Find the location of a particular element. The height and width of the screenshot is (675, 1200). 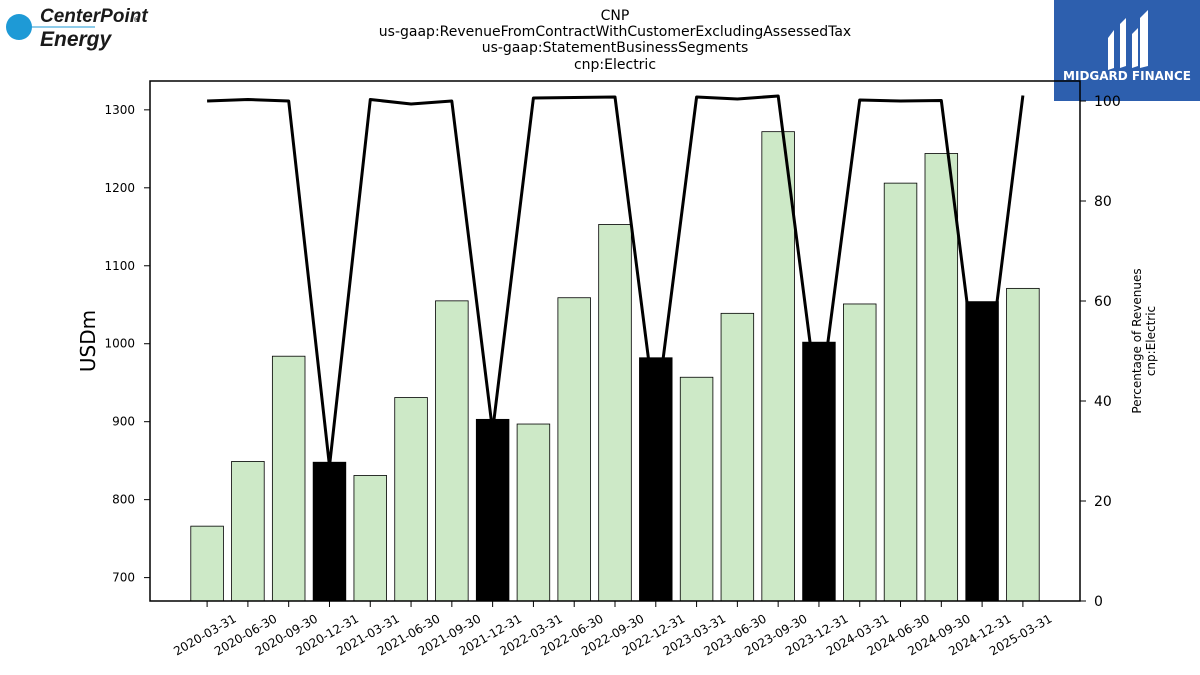

y-tick-label: 1300 is located at coordinates (119, 110).